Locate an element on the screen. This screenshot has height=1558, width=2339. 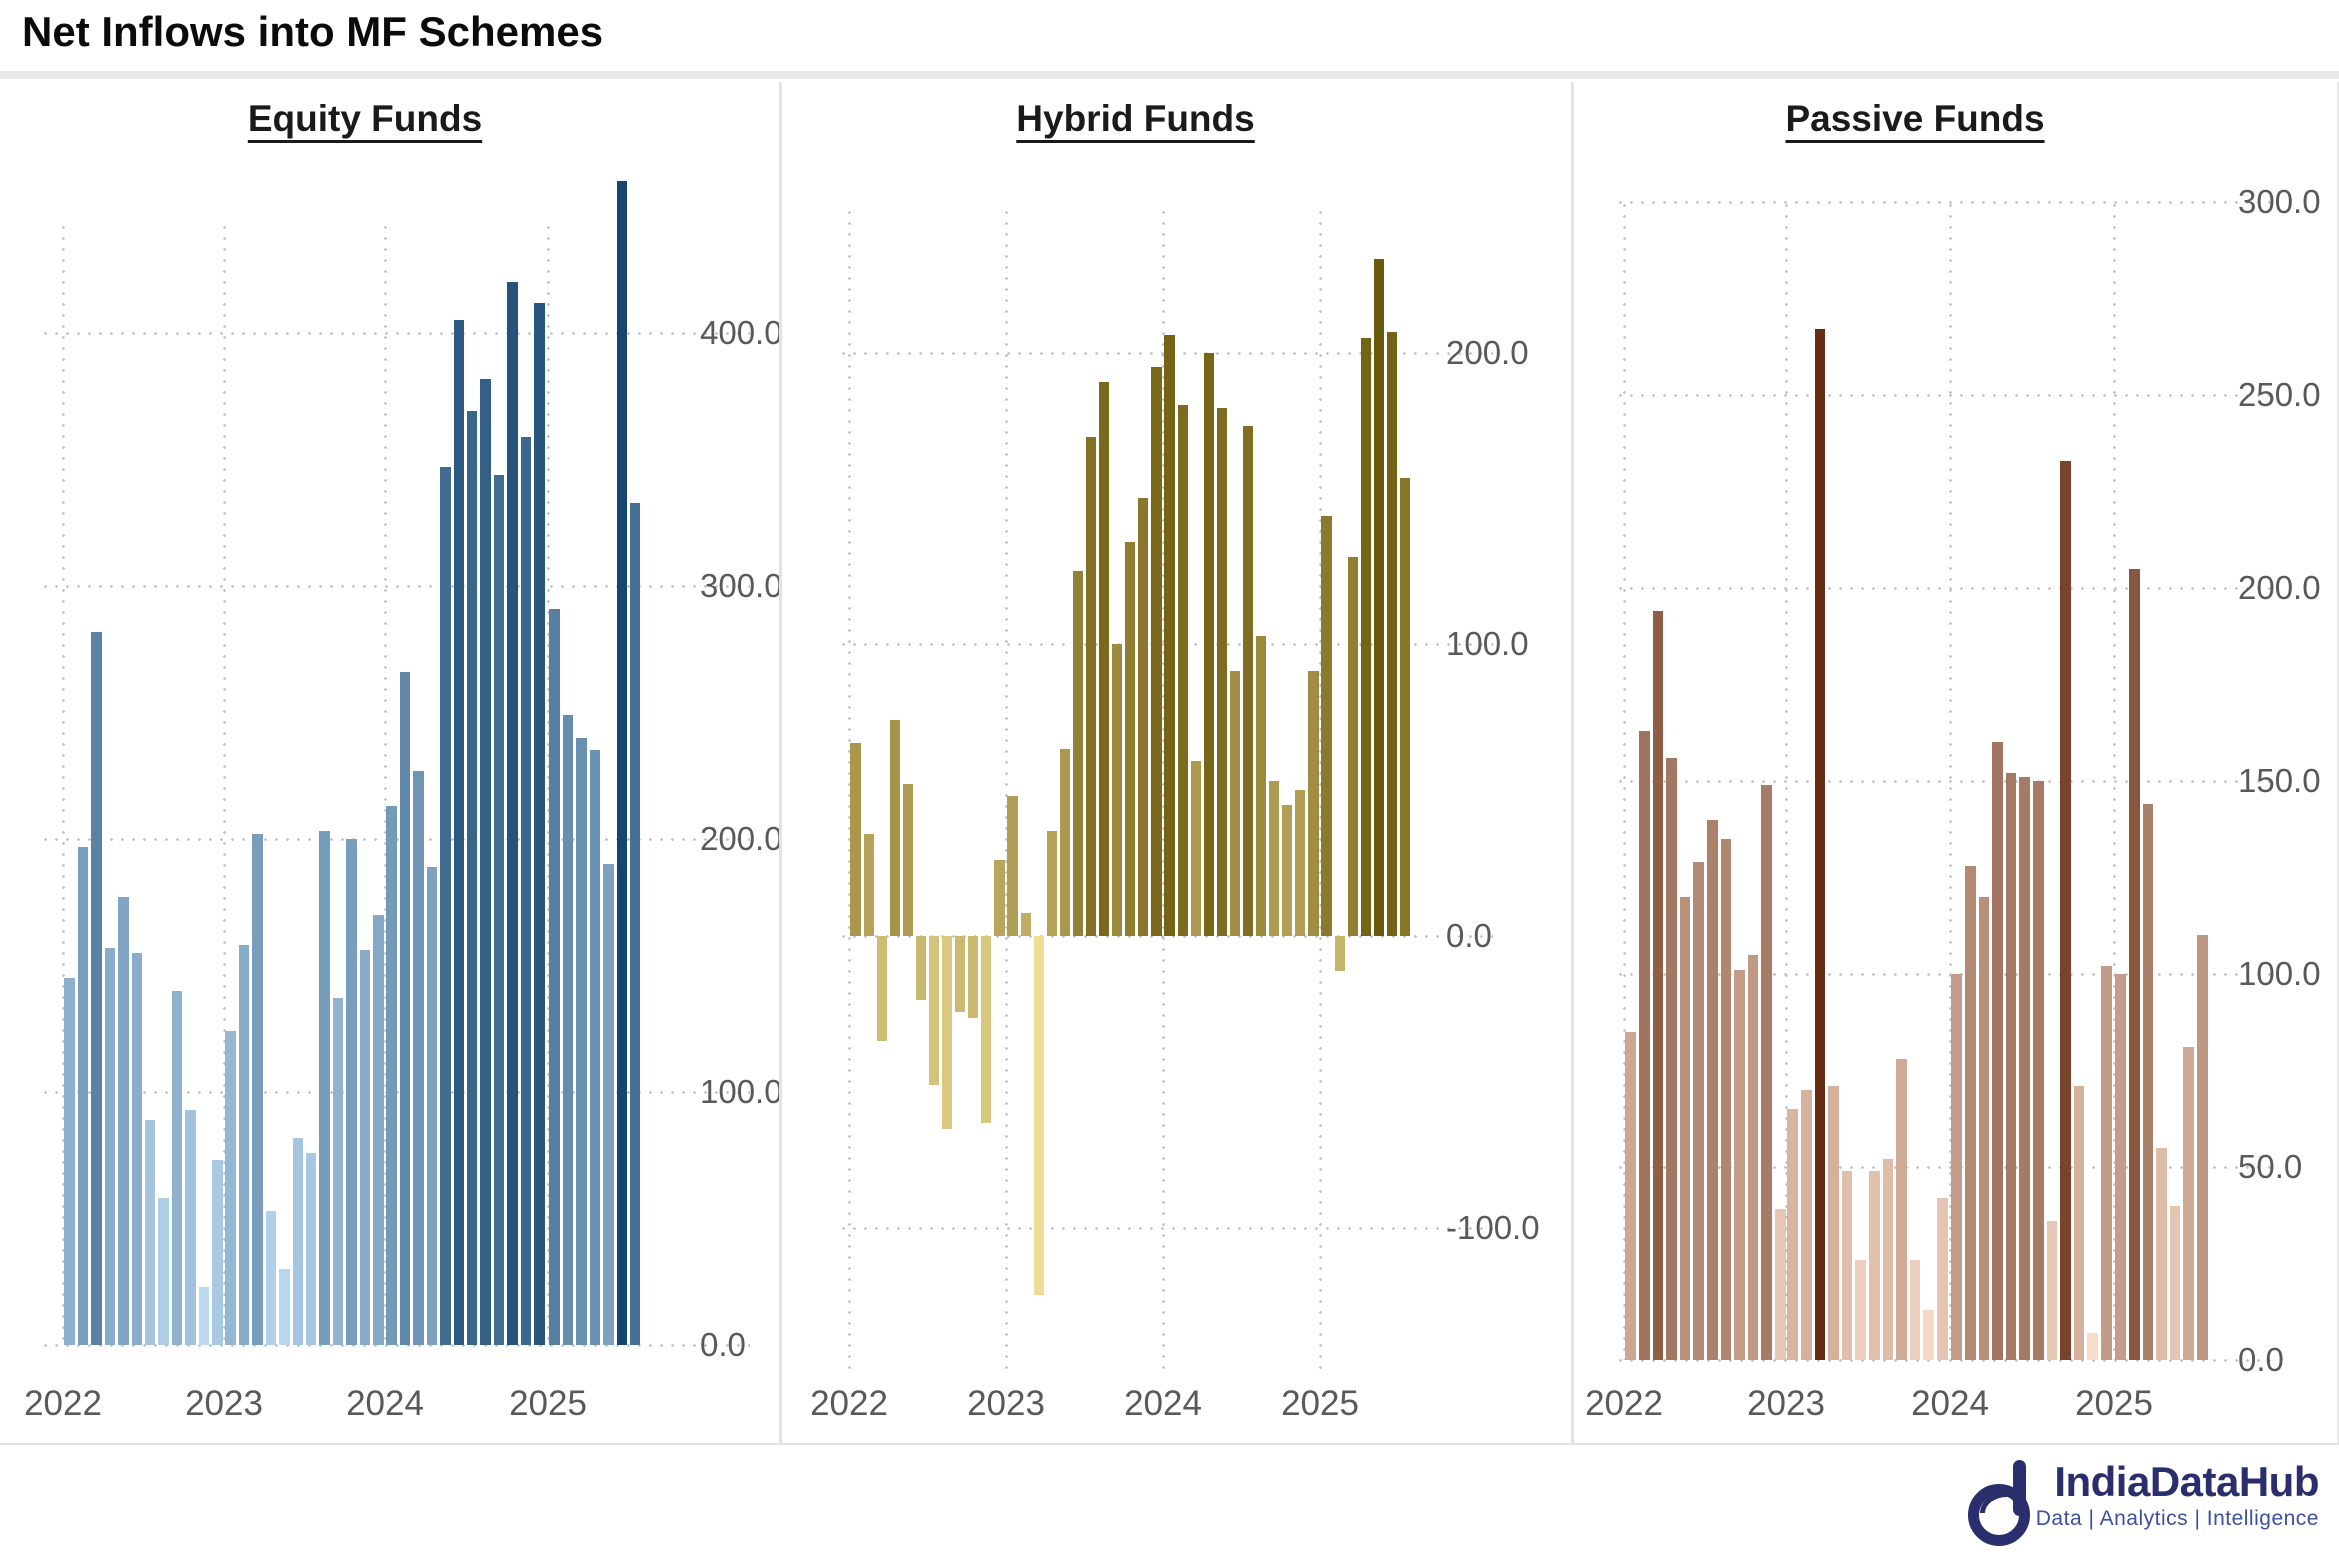
gridline-year-2023 is located at coordinates (224, 783).